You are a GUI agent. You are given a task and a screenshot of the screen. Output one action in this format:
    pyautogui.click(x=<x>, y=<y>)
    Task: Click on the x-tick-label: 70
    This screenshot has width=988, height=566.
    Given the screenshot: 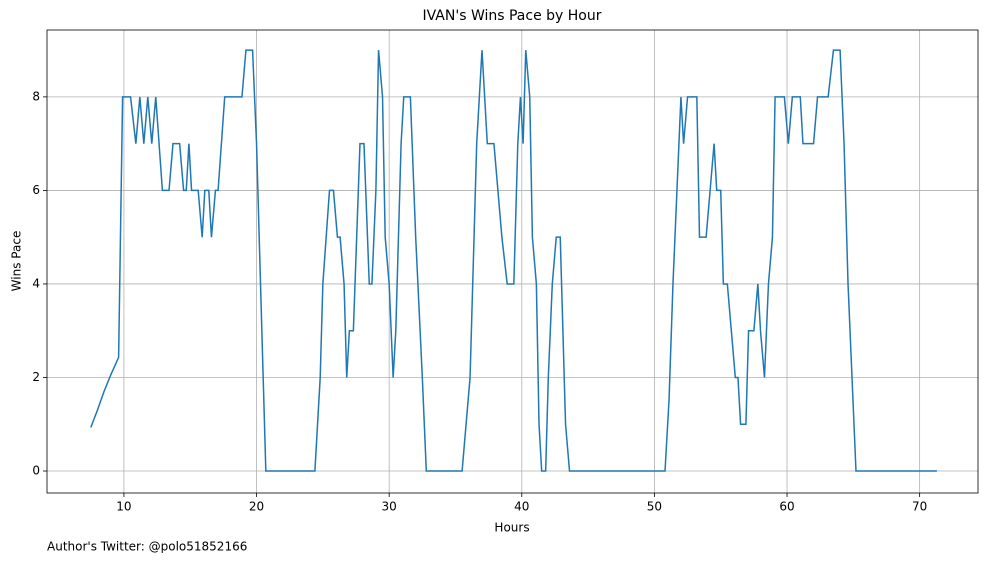 What is the action you would take?
    pyautogui.click(x=919, y=507)
    